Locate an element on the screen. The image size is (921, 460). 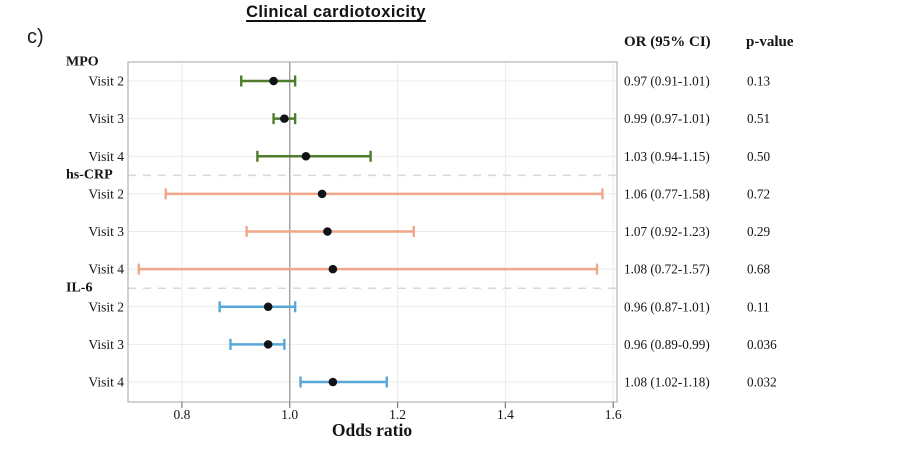
or-ci-value: 1.07 (0.92-1.23) is located at coordinates (667, 231).